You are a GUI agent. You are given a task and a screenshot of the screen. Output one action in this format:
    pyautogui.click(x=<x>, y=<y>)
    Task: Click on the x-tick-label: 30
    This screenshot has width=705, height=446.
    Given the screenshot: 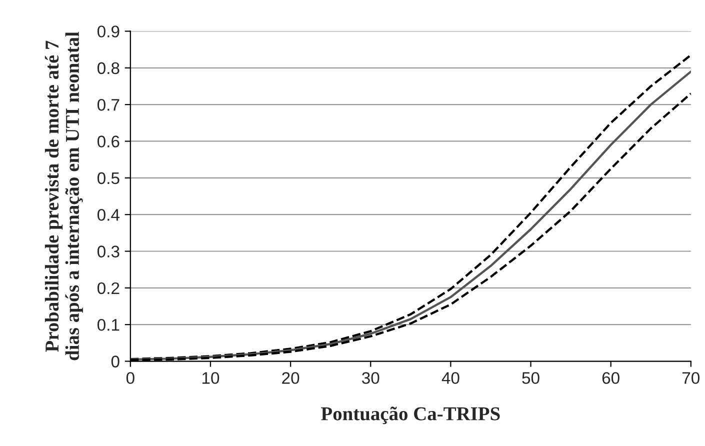 What is the action you would take?
    pyautogui.click(x=371, y=378)
    